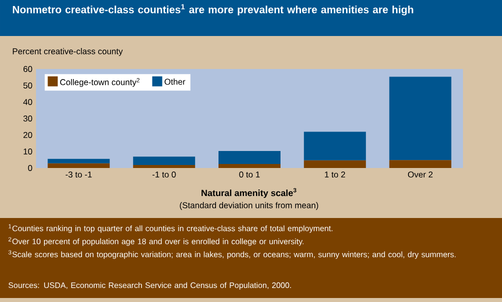 Image resolution: width=502 pixels, height=302 pixels. I want to click on chart-title: Nonmetro creative-class counties$^{1}$ are more prevalent where amenities are high, so click(213, 10).